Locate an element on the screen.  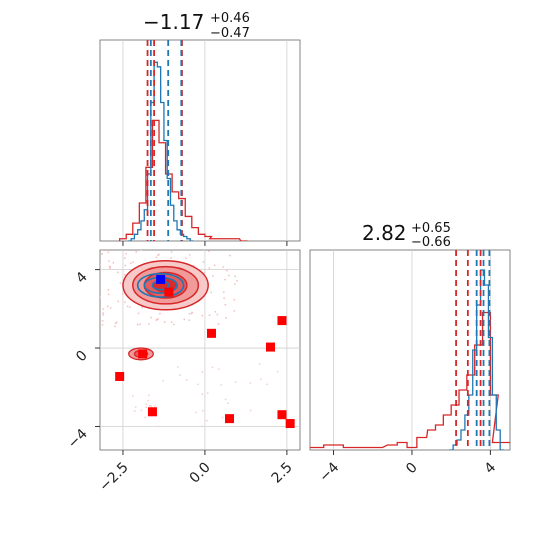
x-tick-labels: −2.5 0.0 2.5 is located at coordinates (196, 472).